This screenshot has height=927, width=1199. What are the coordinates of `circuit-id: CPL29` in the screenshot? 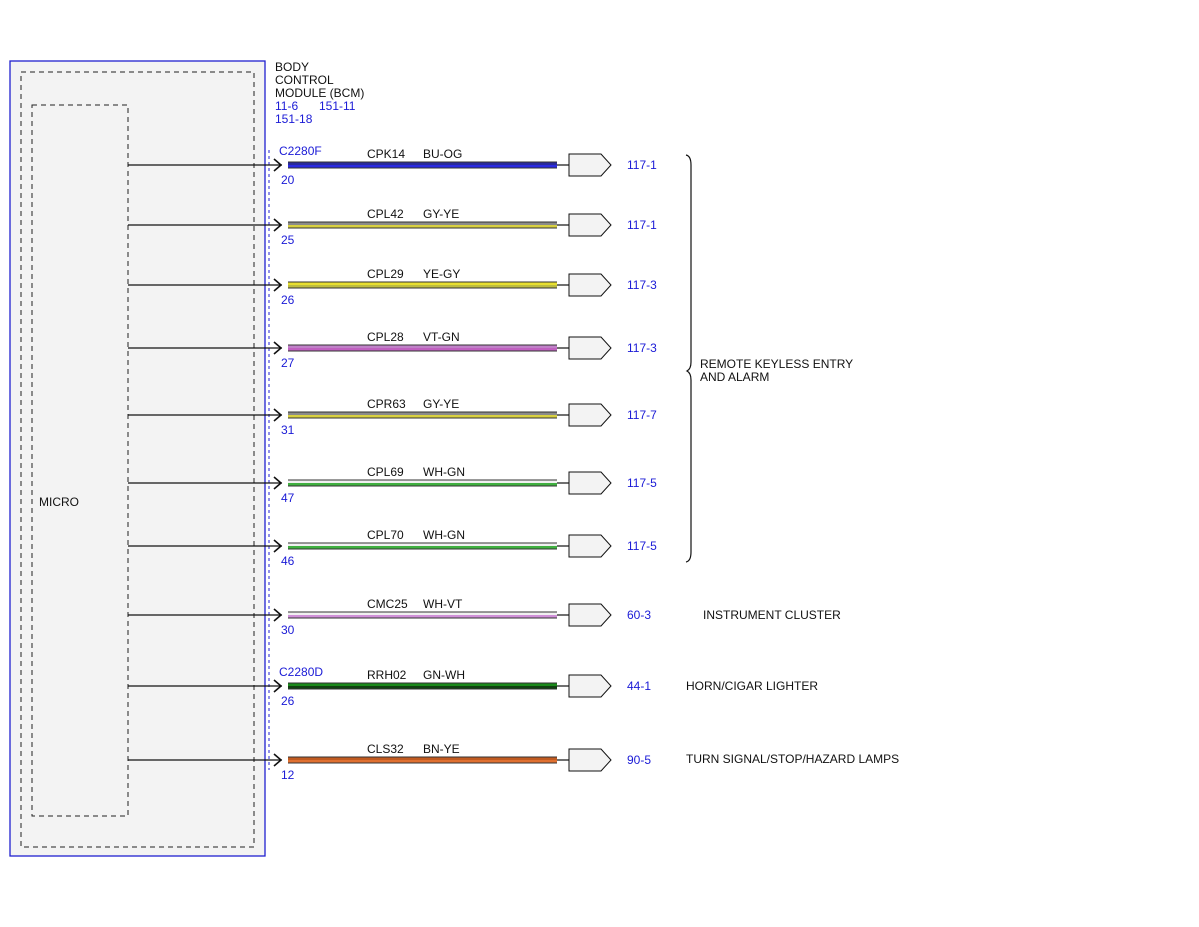 It's located at (385, 274).